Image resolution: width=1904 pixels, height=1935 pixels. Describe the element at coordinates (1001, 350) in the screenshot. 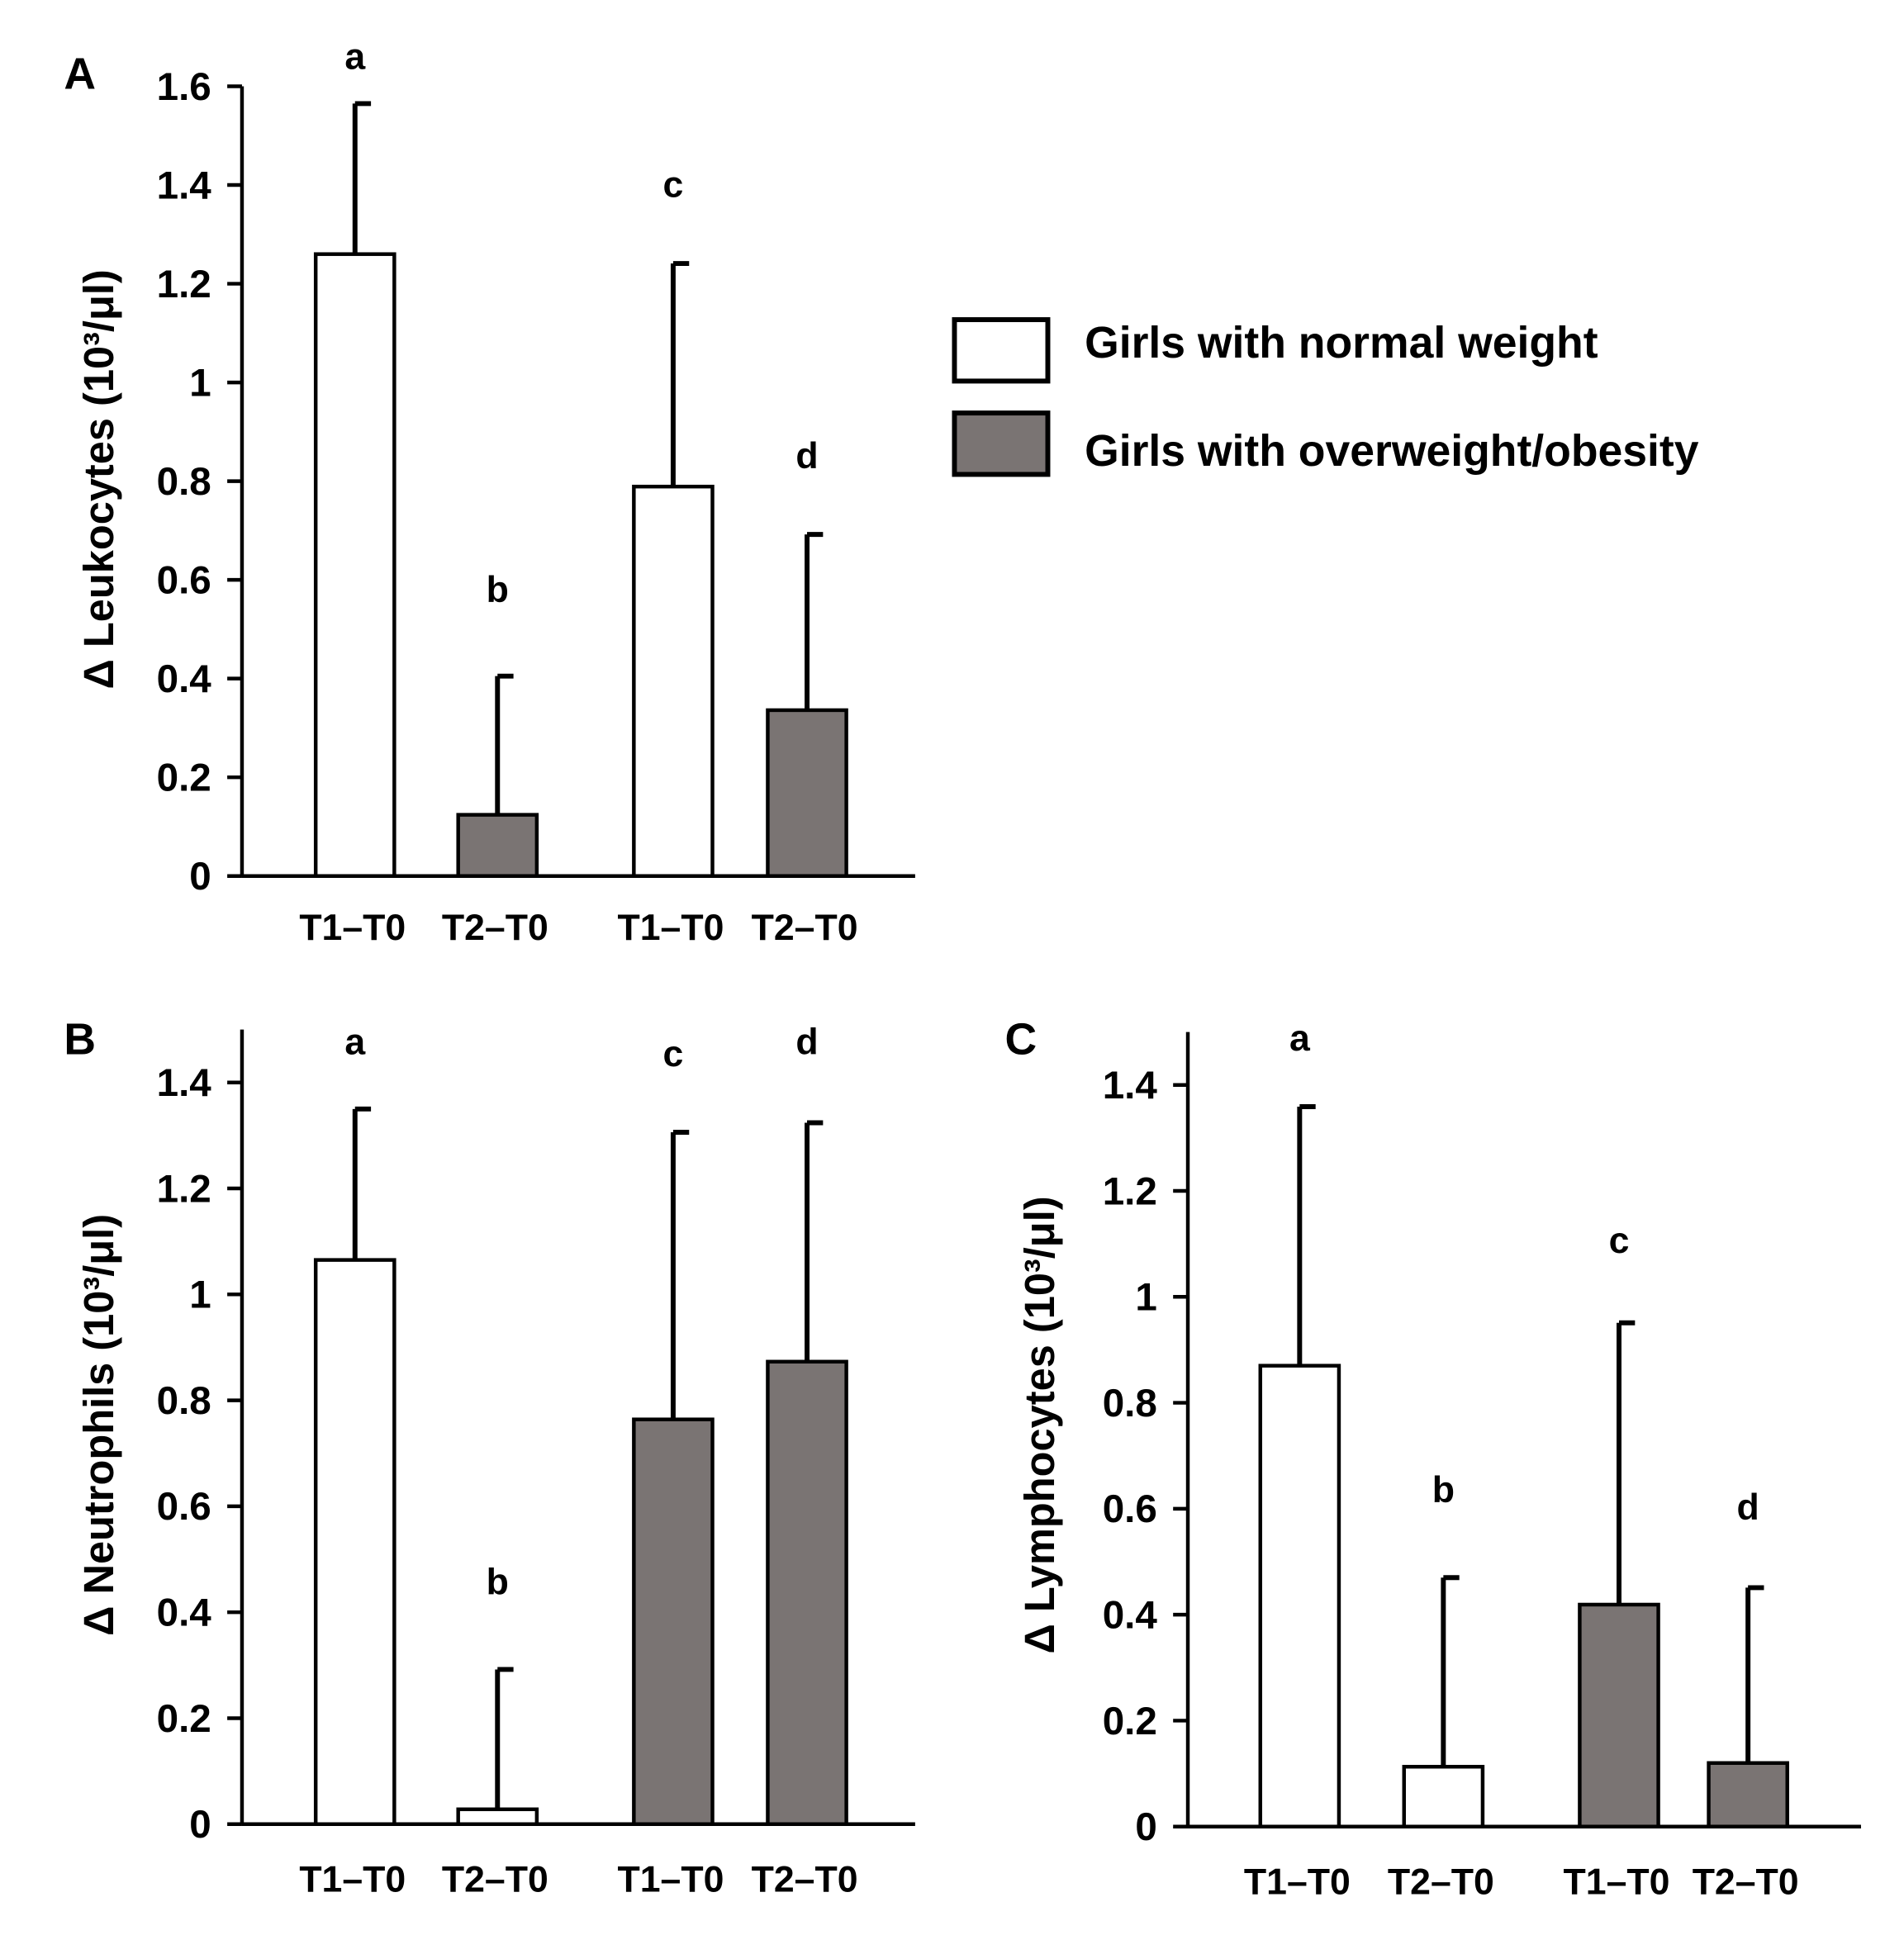

I see `legend-swatch-normal` at that location.